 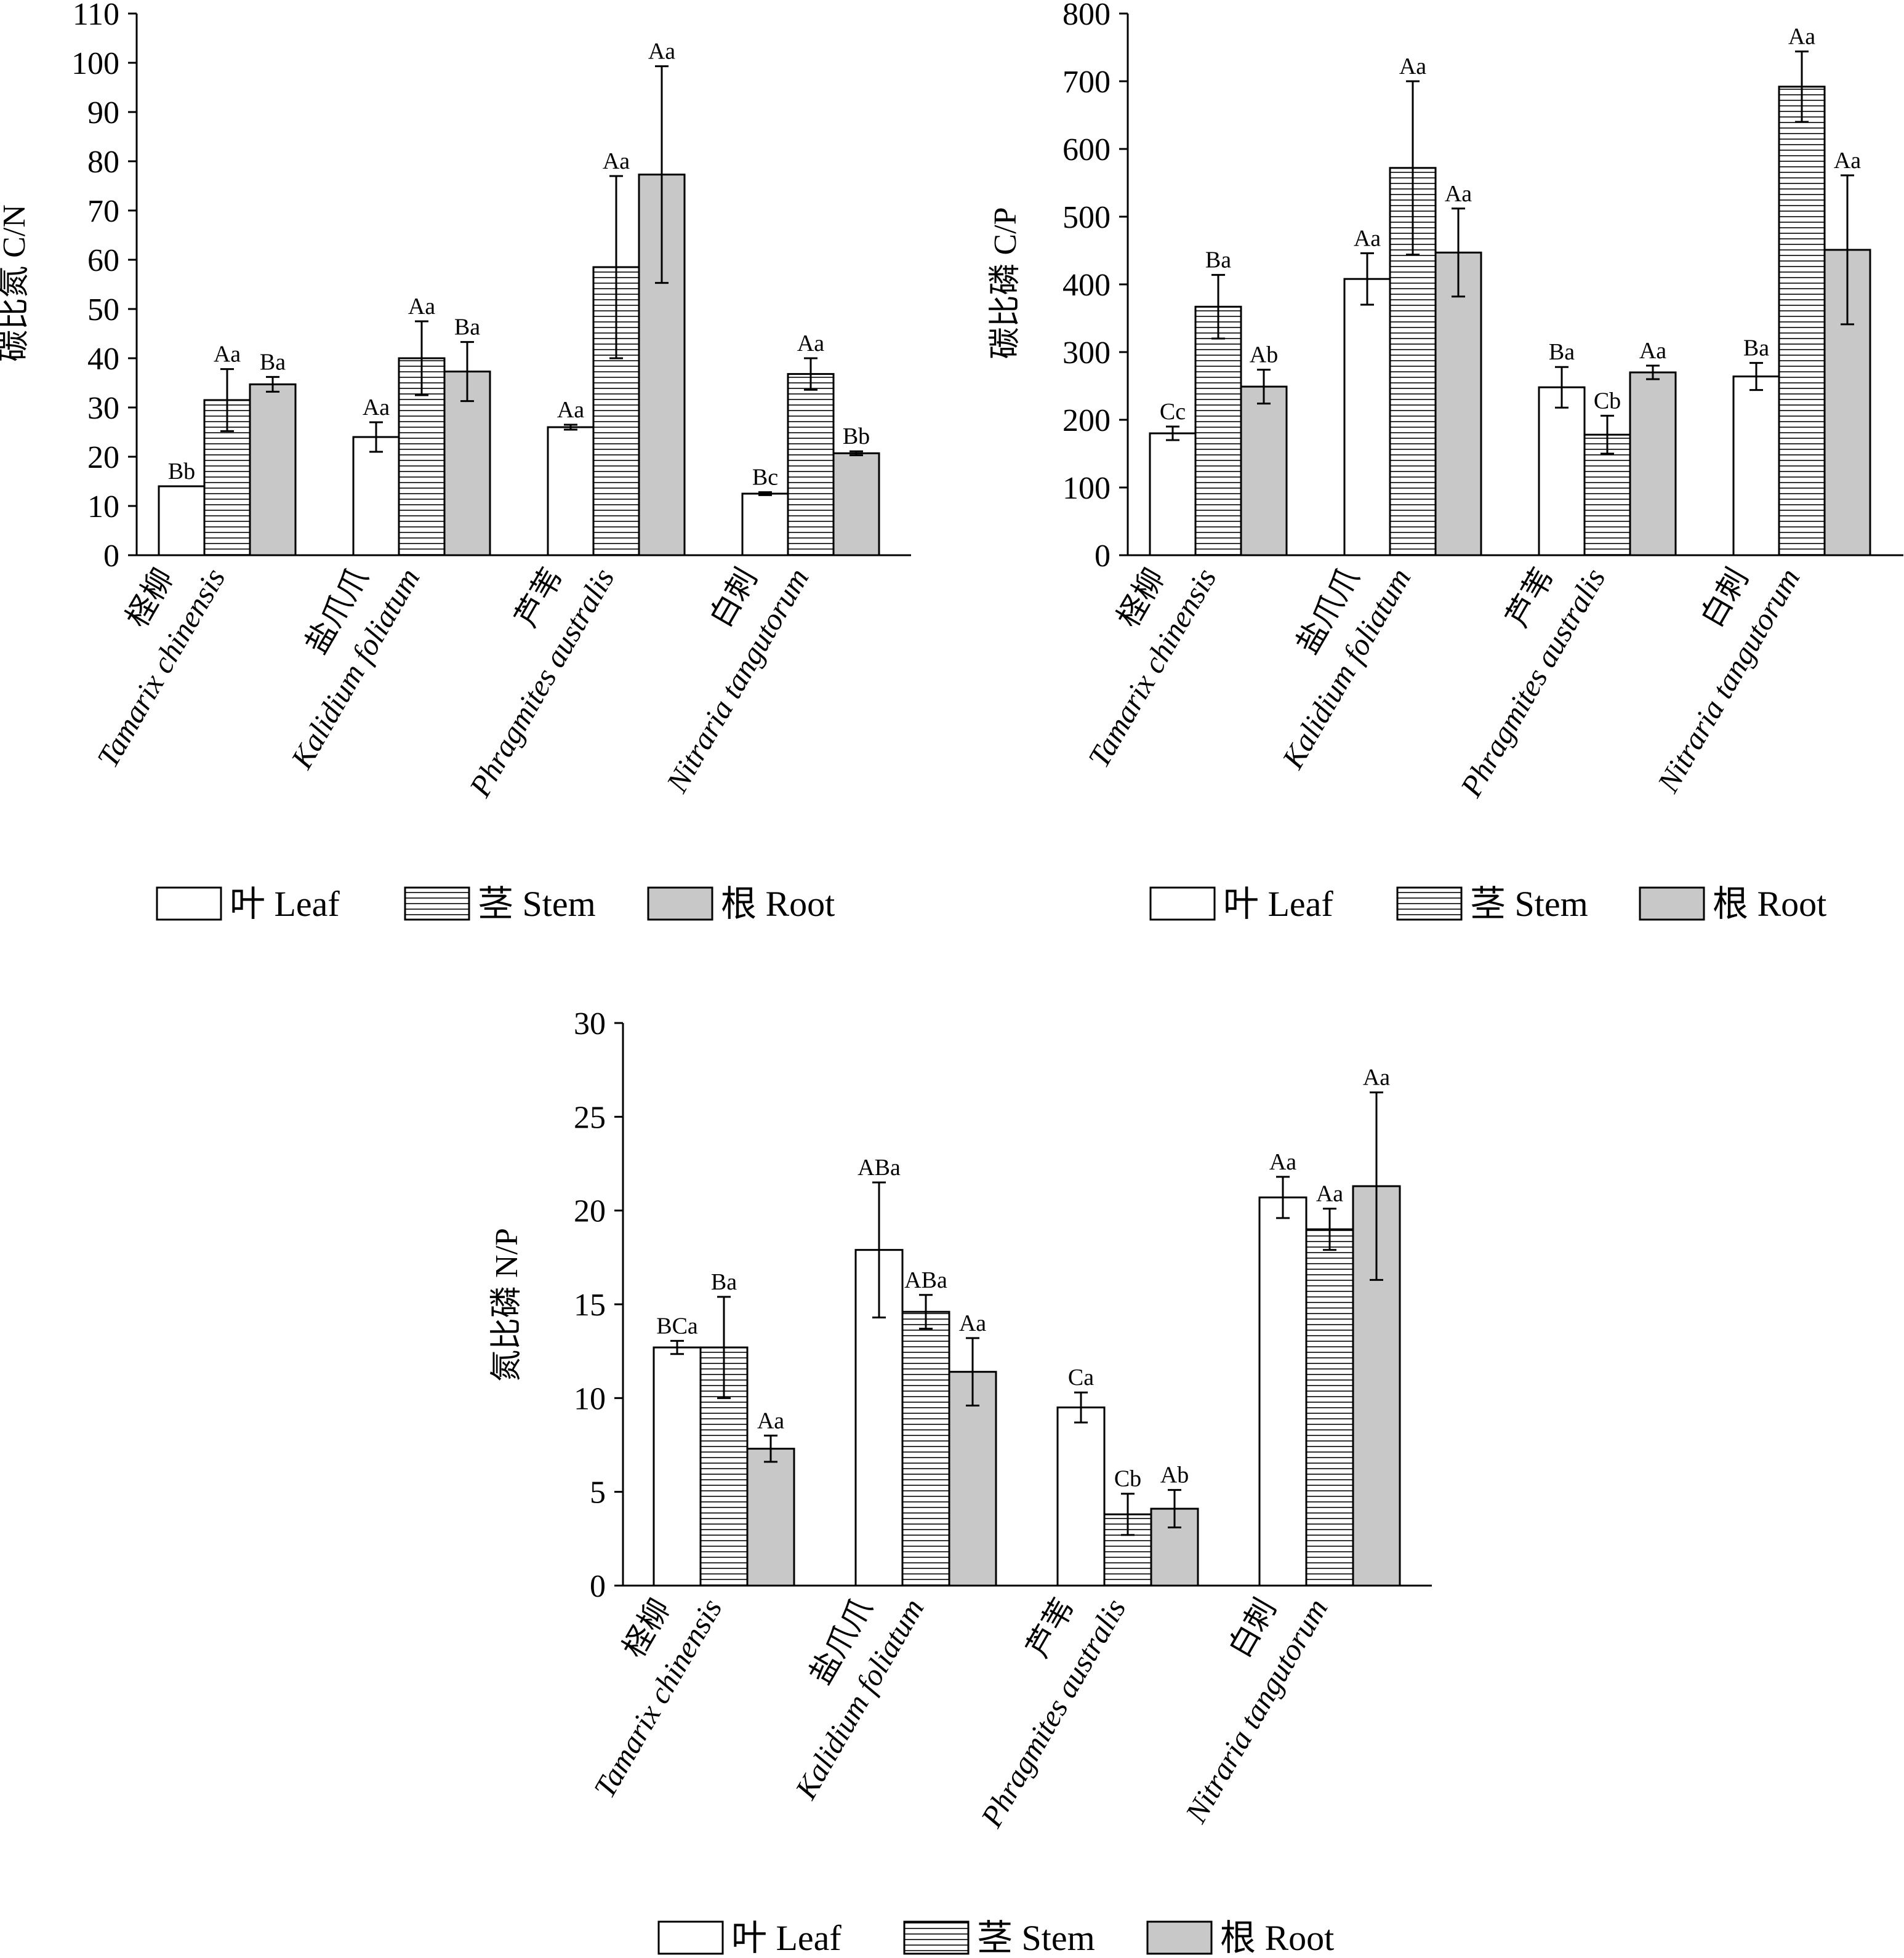 I want to click on y-tick-label: 15, so click(x=590, y=1305).